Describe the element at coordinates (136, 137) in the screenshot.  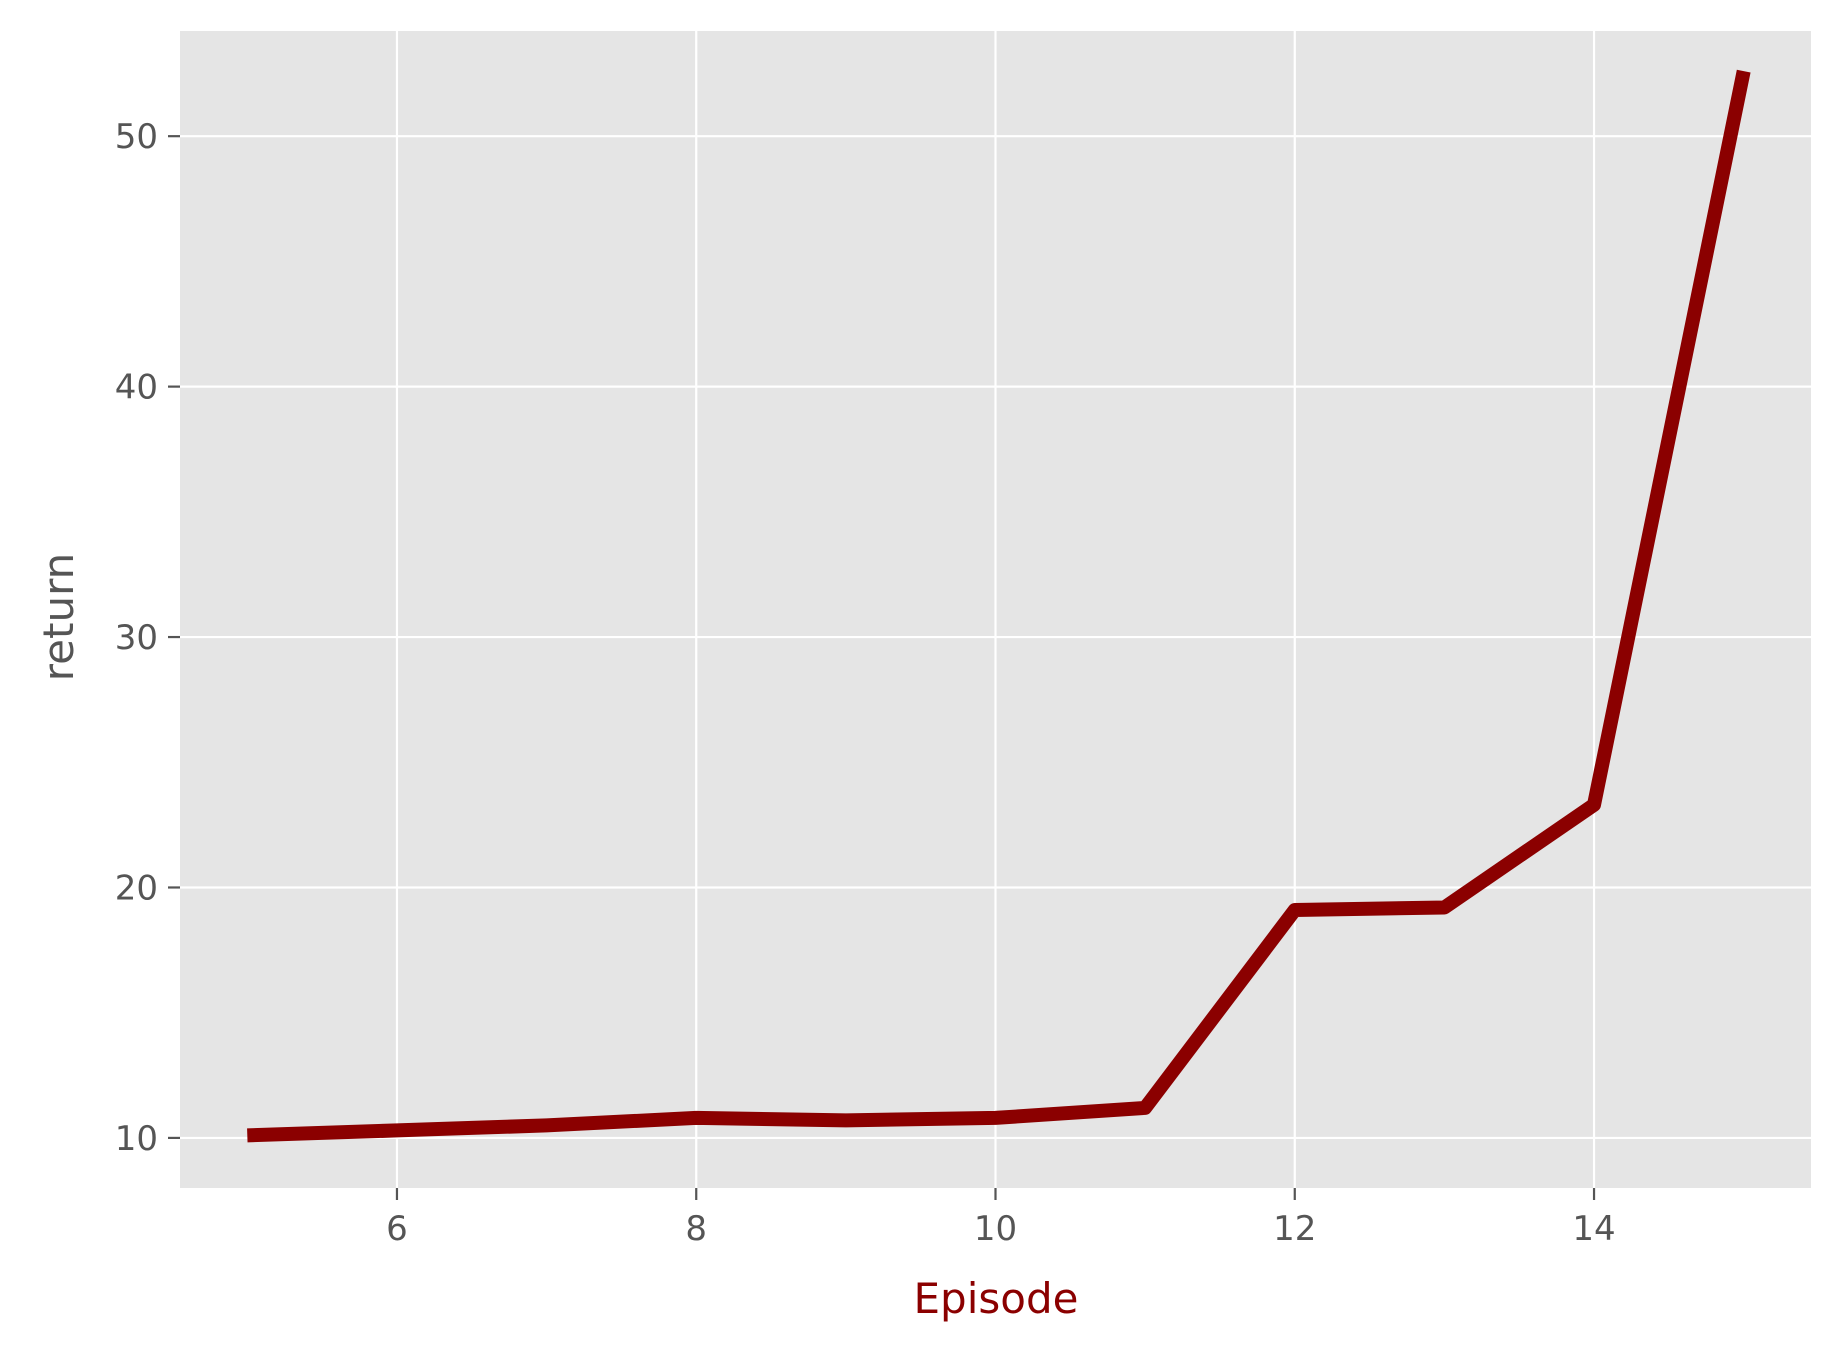
I see `y-tick-label: 50` at that location.